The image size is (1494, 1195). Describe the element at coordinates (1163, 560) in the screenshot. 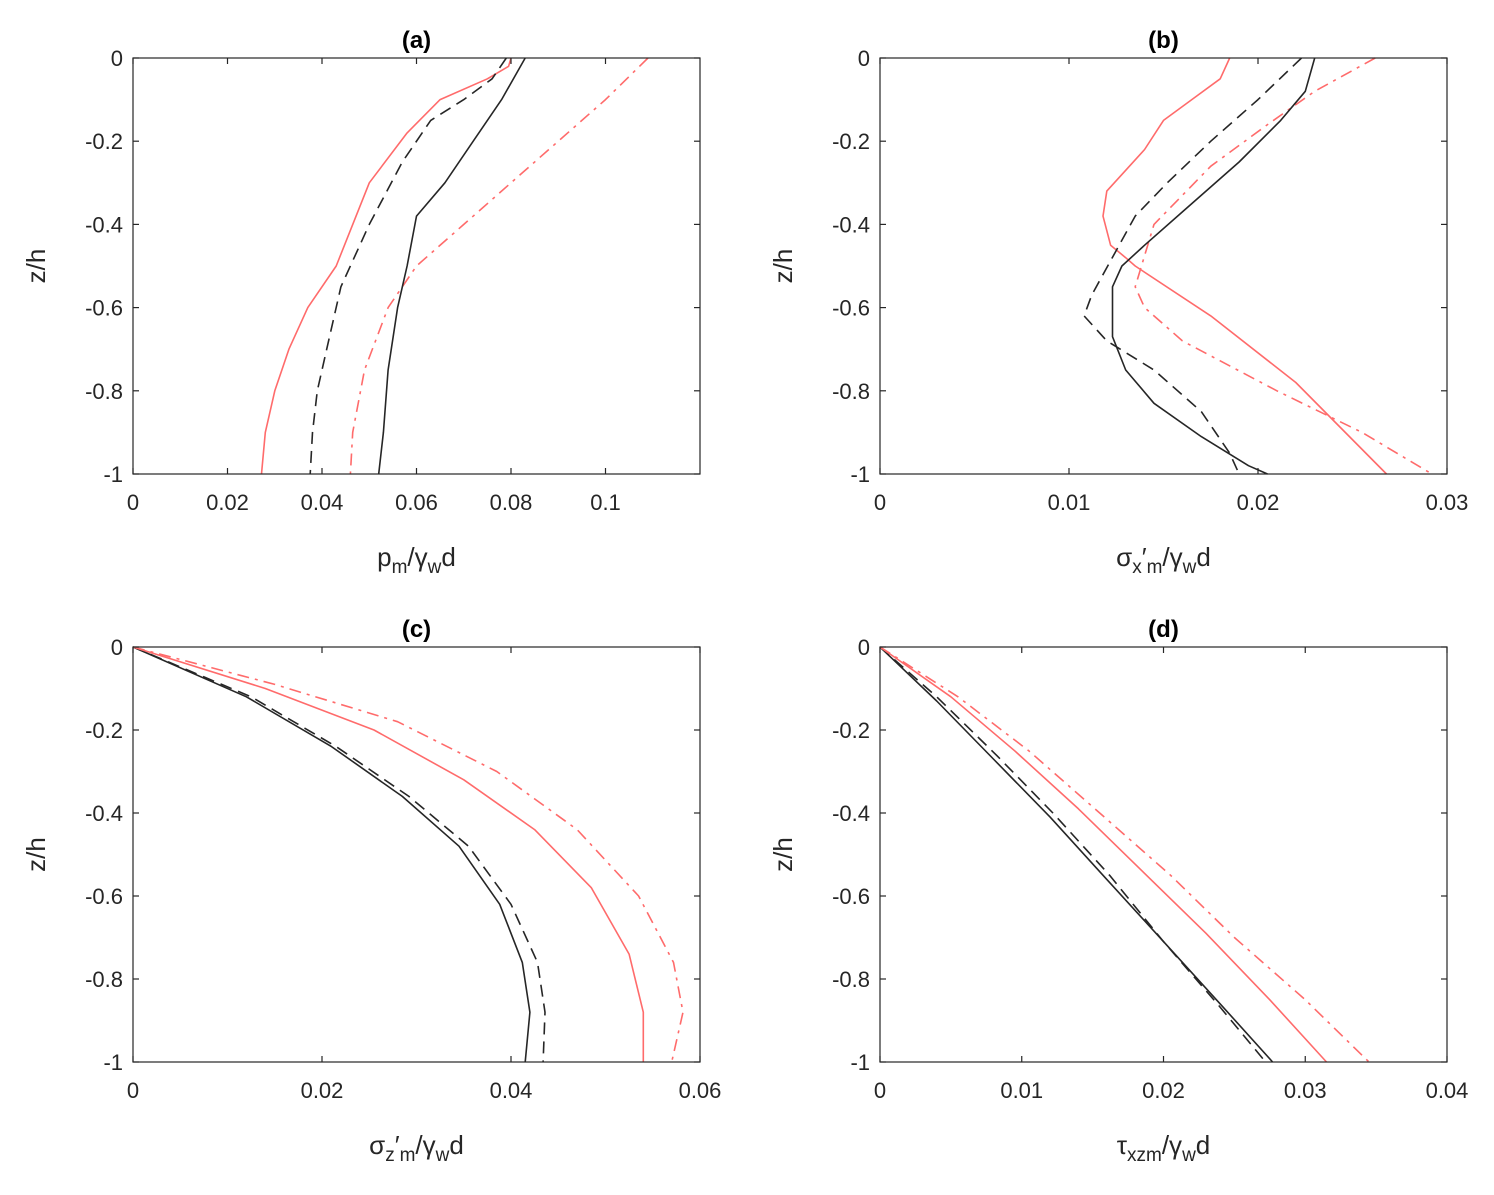

I see `x-axis-label: σx′m/γwd` at that location.